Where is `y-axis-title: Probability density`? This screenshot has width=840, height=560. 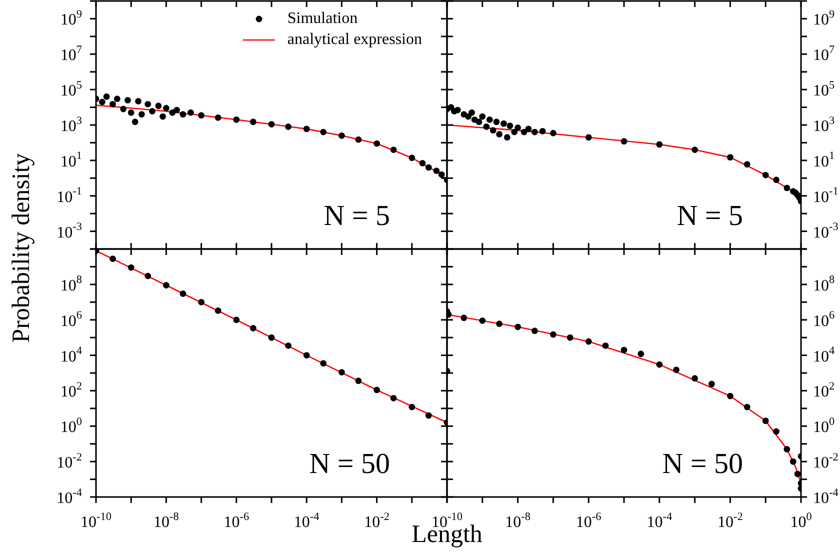 y-axis-title: Probability density is located at coordinates (22, 248).